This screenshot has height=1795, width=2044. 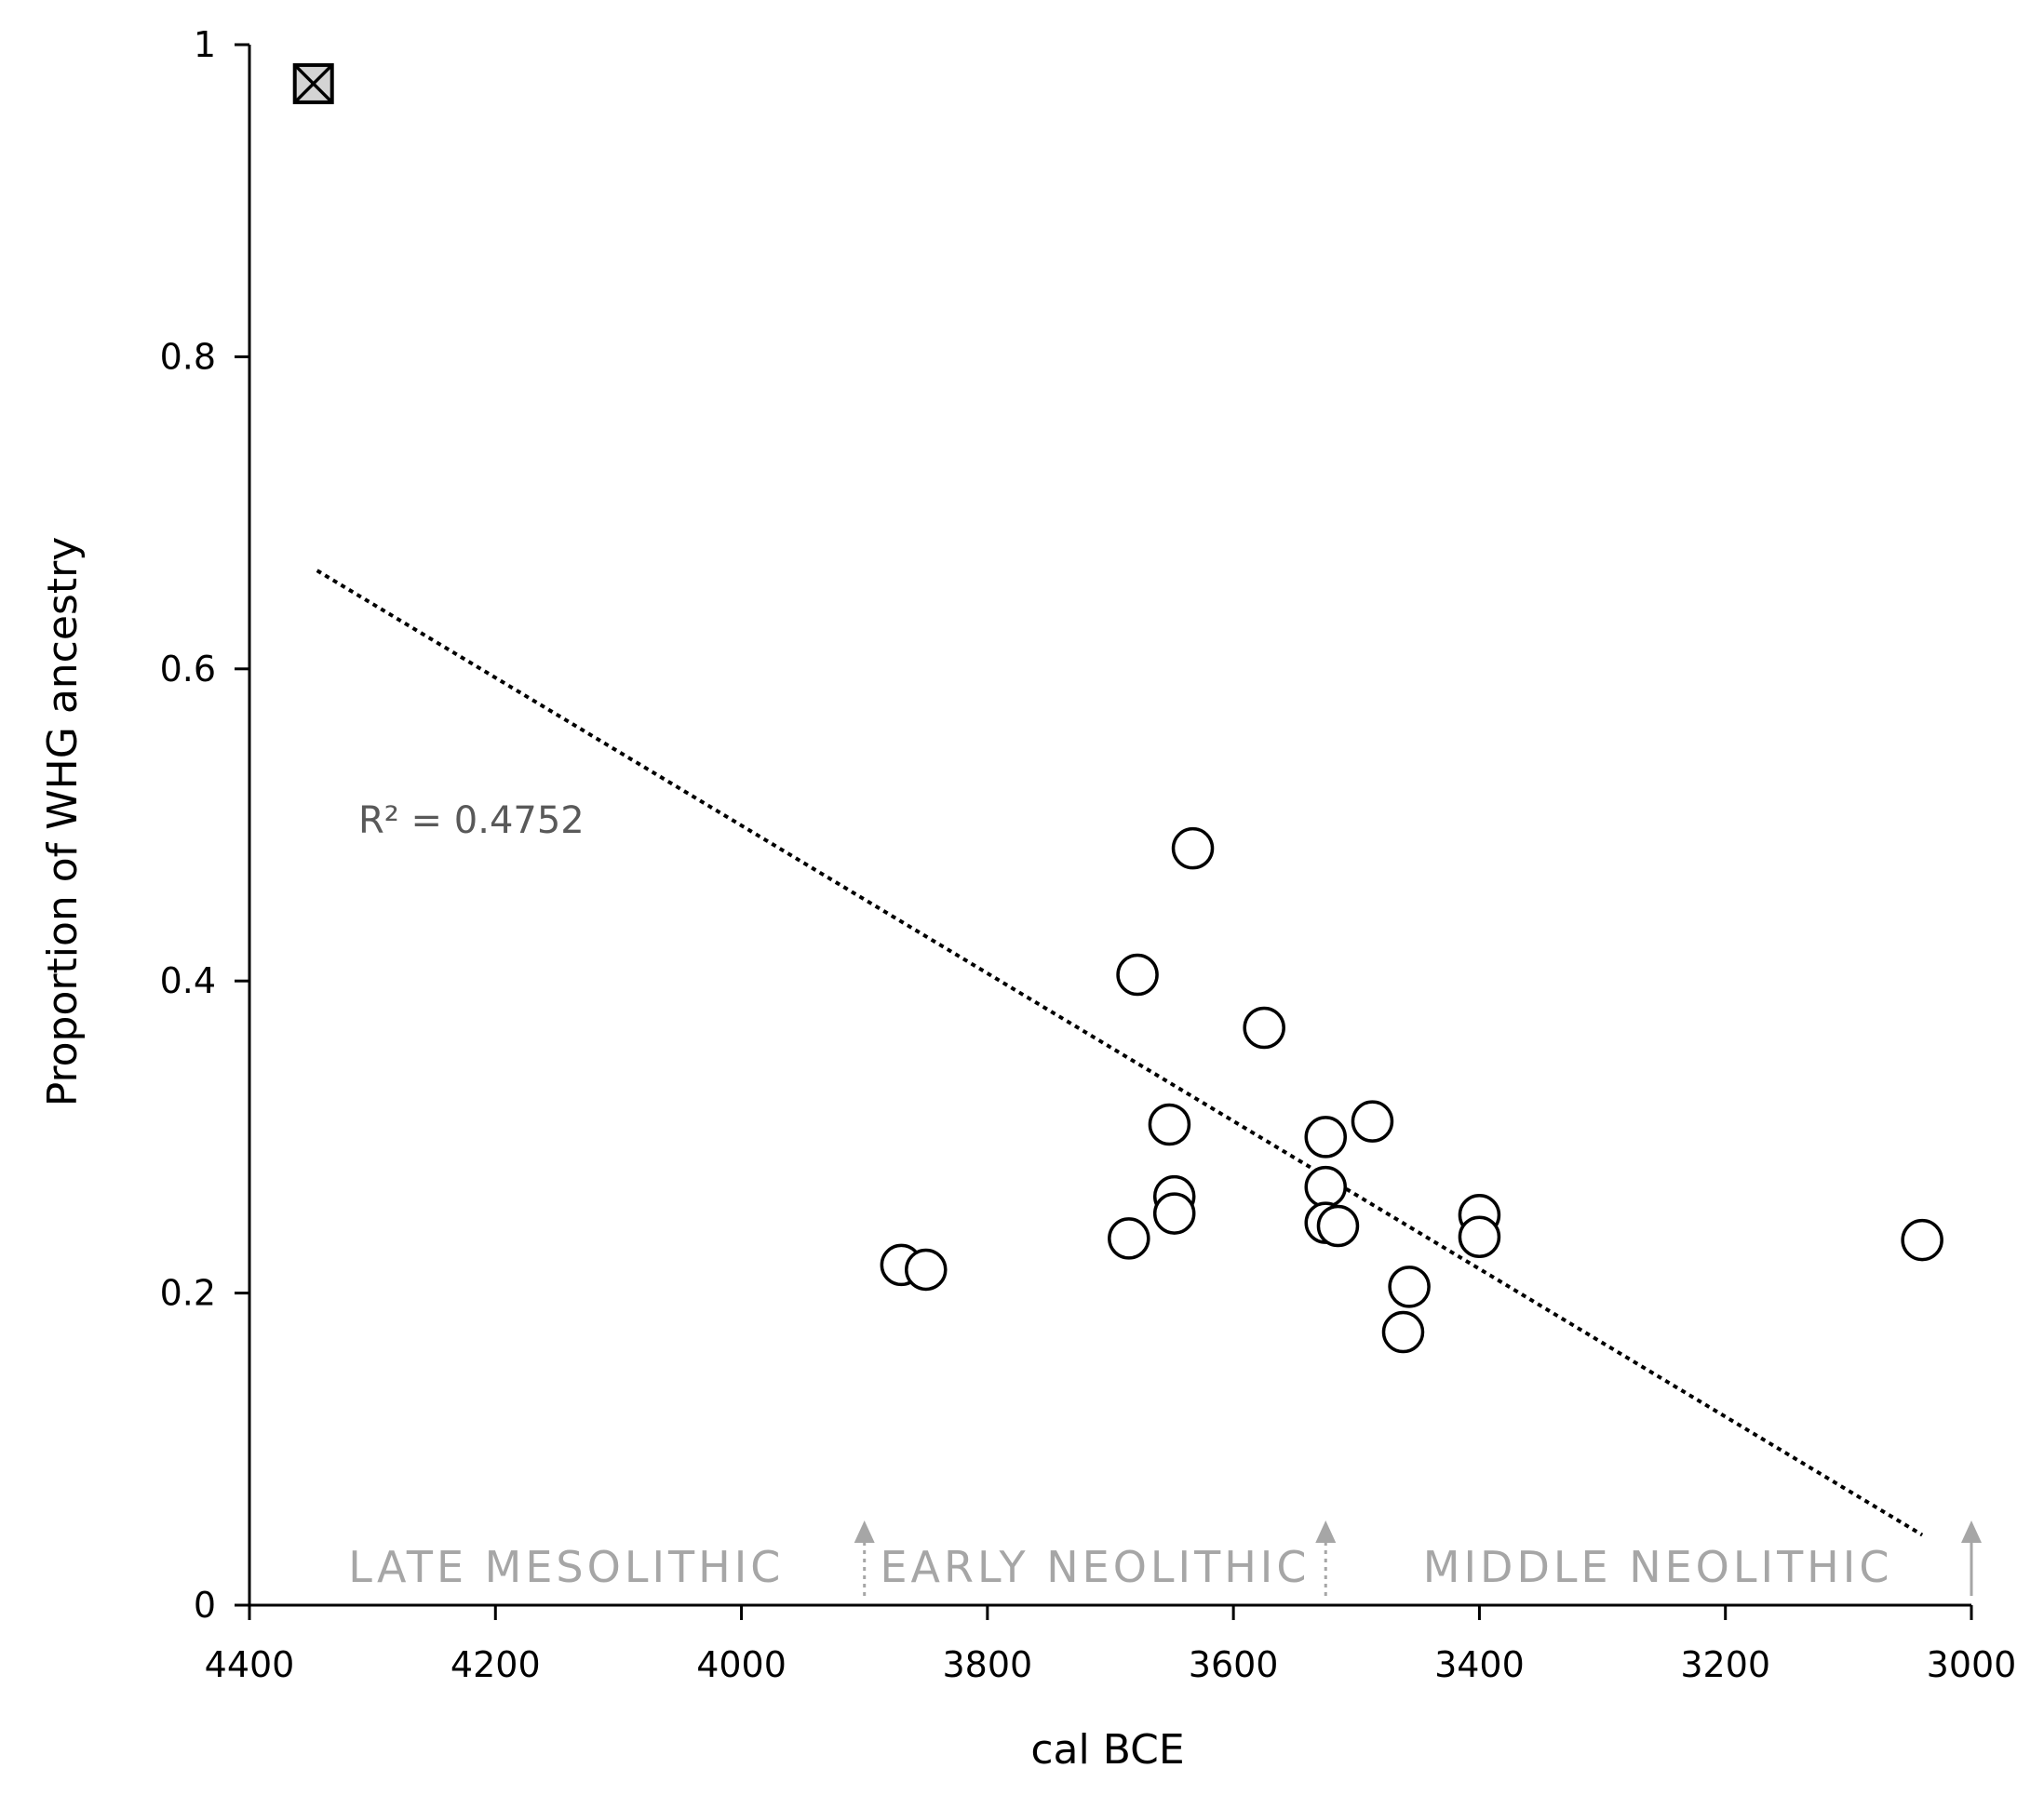 I want to click on x-tick-label: 4200, so click(x=496, y=1665).